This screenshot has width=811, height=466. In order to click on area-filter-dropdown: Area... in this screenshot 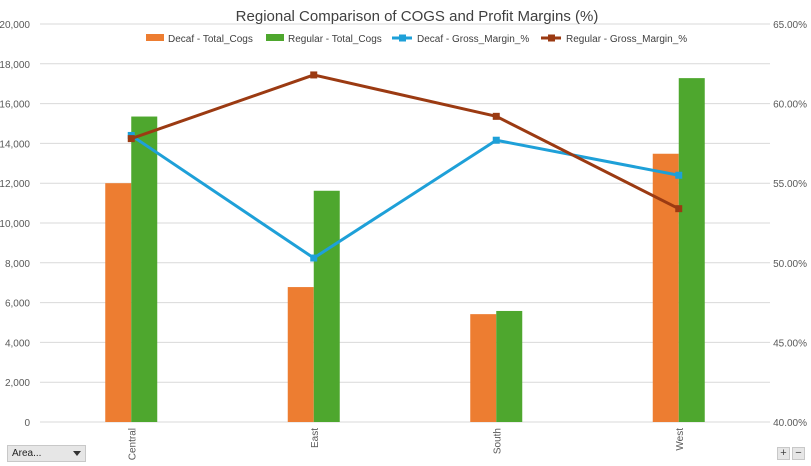, I will do `click(46, 453)`.